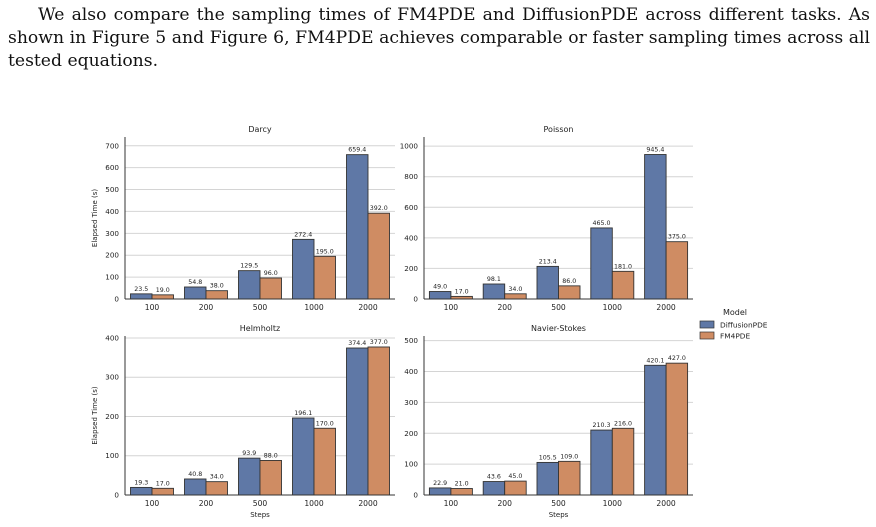  Describe the element at coordinates (163, 483) in the screenshot. I see `helmholtz-bar-value-label: 17.0` at that location.